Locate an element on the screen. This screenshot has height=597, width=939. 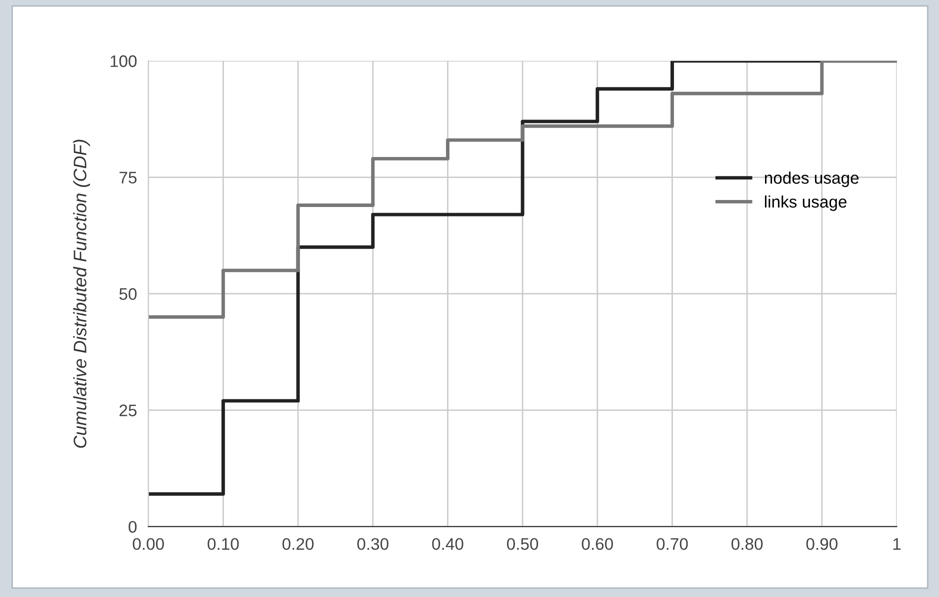
x-tick-label: 0.00 is located at coordinates (148, 544).